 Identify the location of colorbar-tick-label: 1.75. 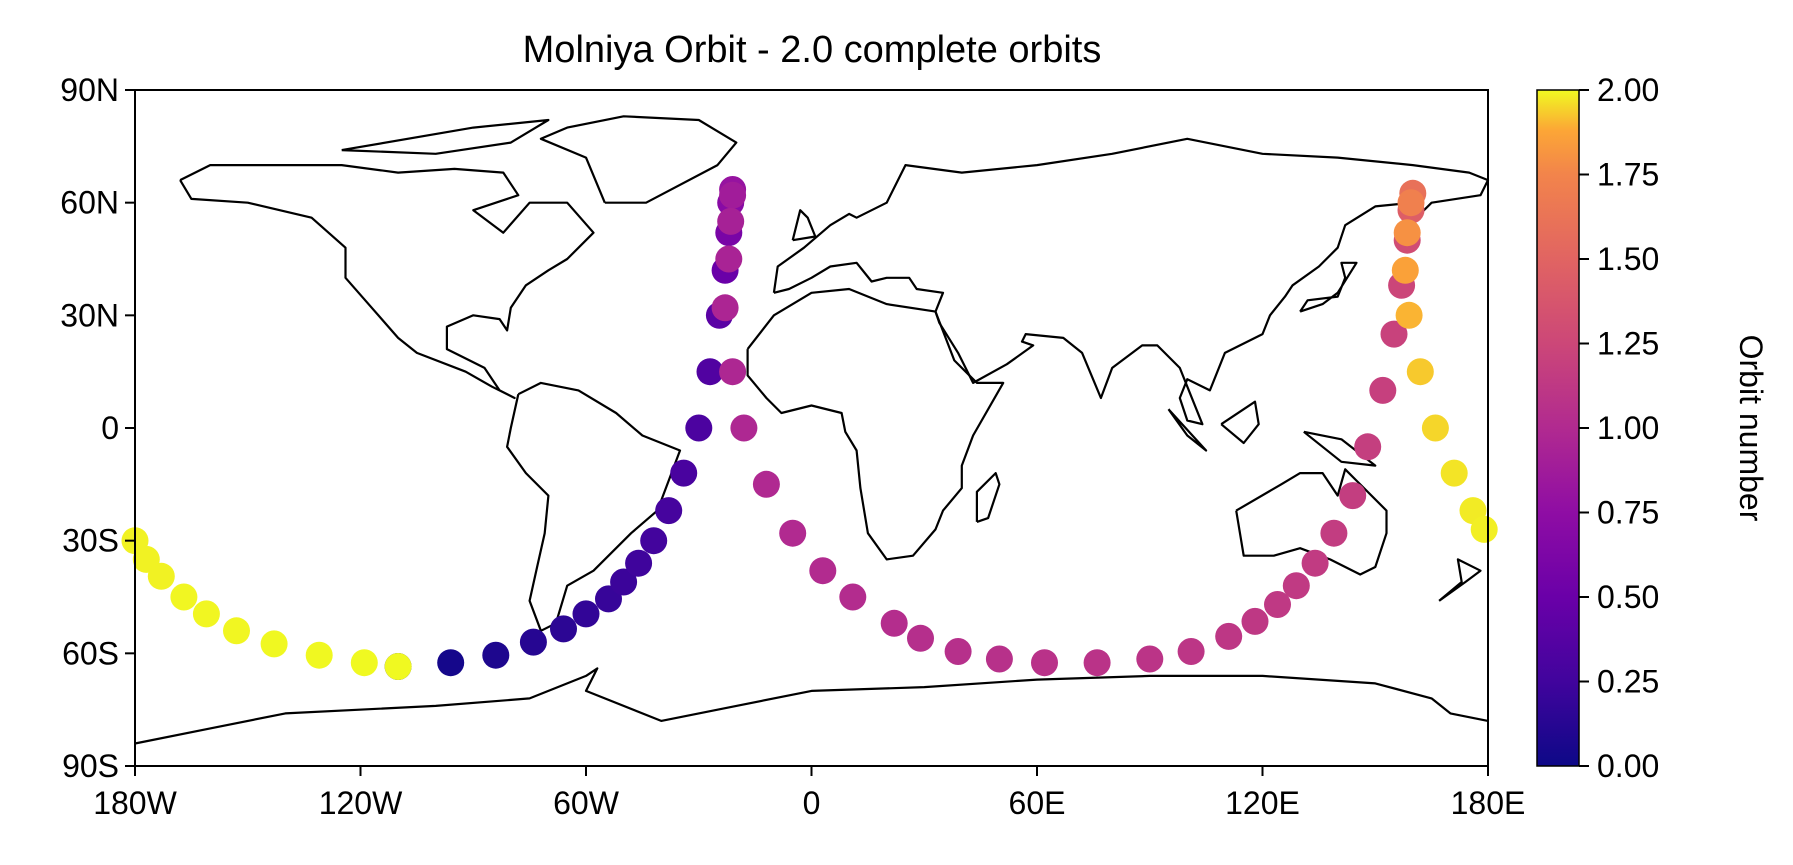
(1628, 175).